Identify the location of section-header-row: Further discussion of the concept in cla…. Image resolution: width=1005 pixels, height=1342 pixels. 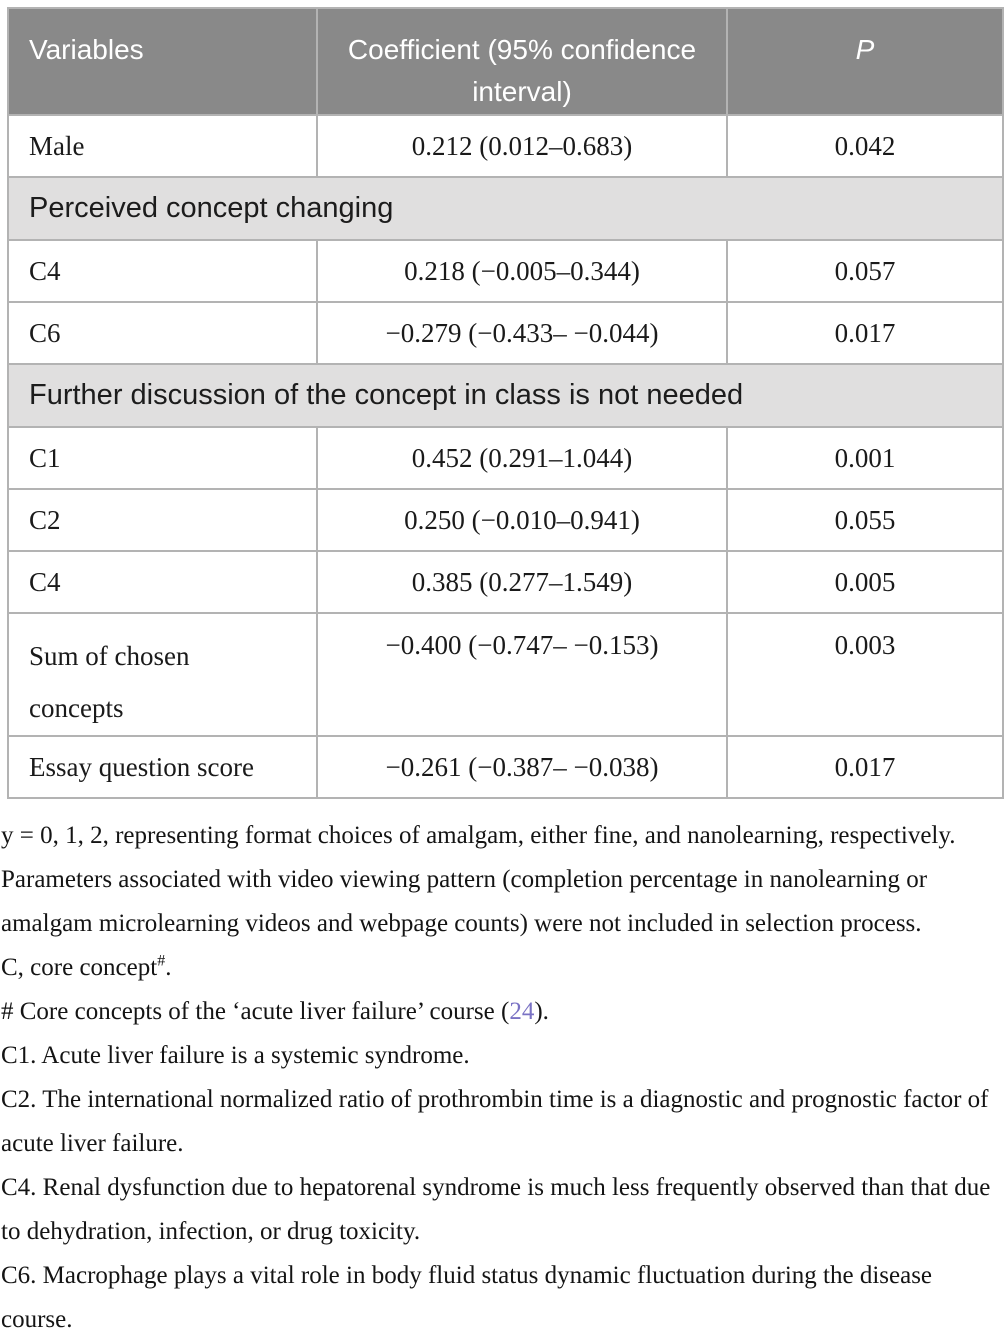
(505, 395).